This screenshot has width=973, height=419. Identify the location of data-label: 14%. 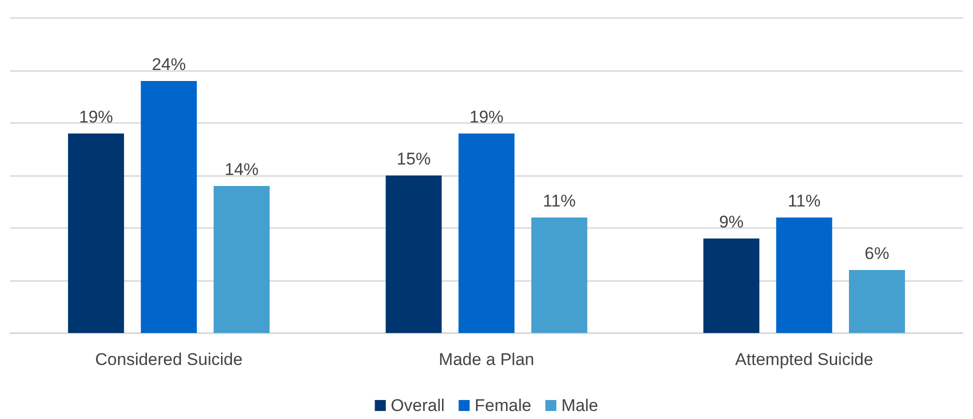
(241, 169).